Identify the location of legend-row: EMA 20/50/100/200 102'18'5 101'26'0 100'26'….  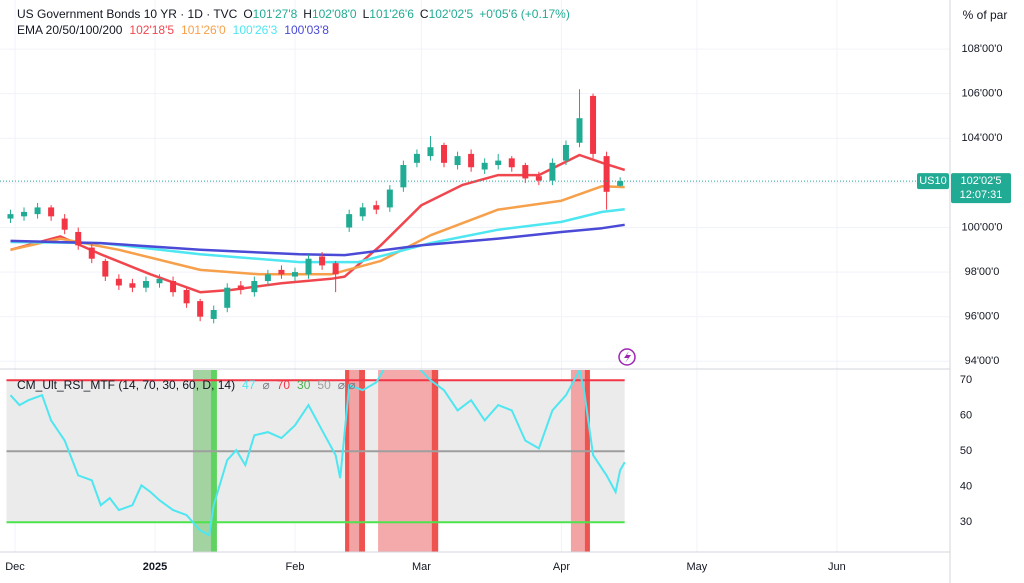
(173, 30).